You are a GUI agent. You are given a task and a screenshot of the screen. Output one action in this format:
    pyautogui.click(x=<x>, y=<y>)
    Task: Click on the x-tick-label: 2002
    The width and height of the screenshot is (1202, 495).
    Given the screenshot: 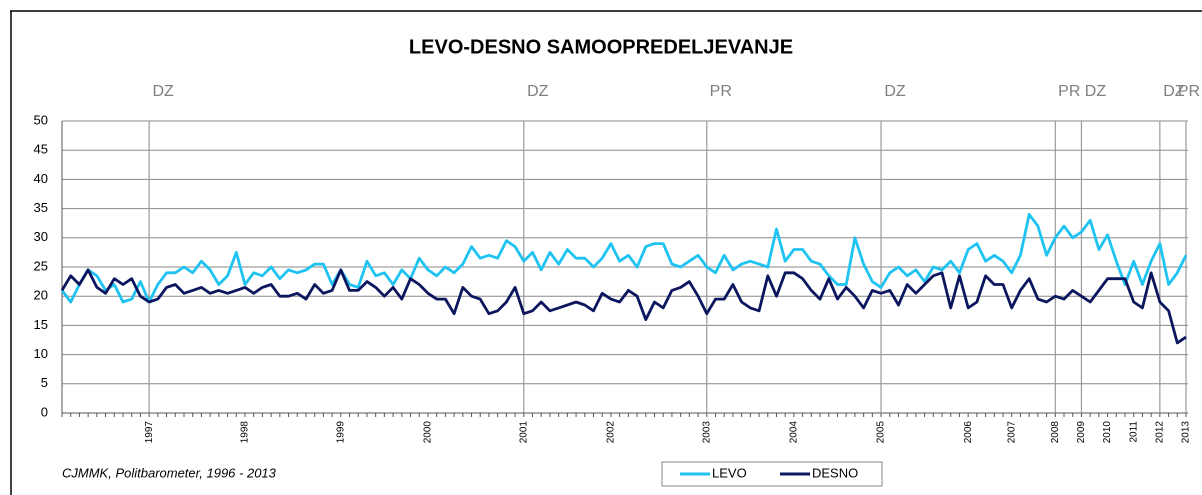 What is the action you would take?
    pyautogui.click(x=611, y=432)
    